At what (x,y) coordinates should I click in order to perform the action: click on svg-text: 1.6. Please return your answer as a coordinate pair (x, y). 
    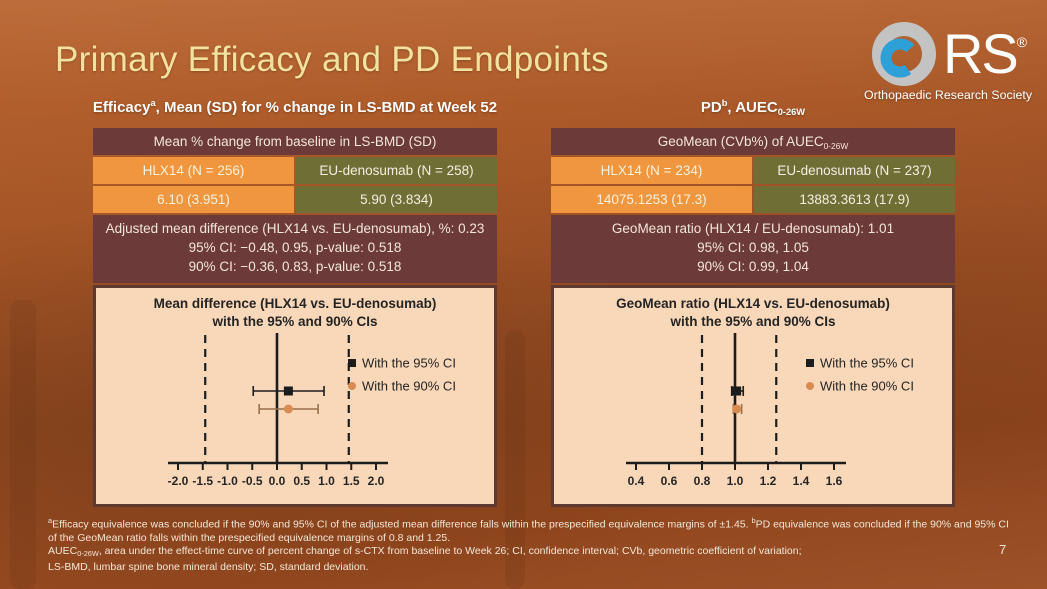
    Looking at the image, I should click on (834, 481).